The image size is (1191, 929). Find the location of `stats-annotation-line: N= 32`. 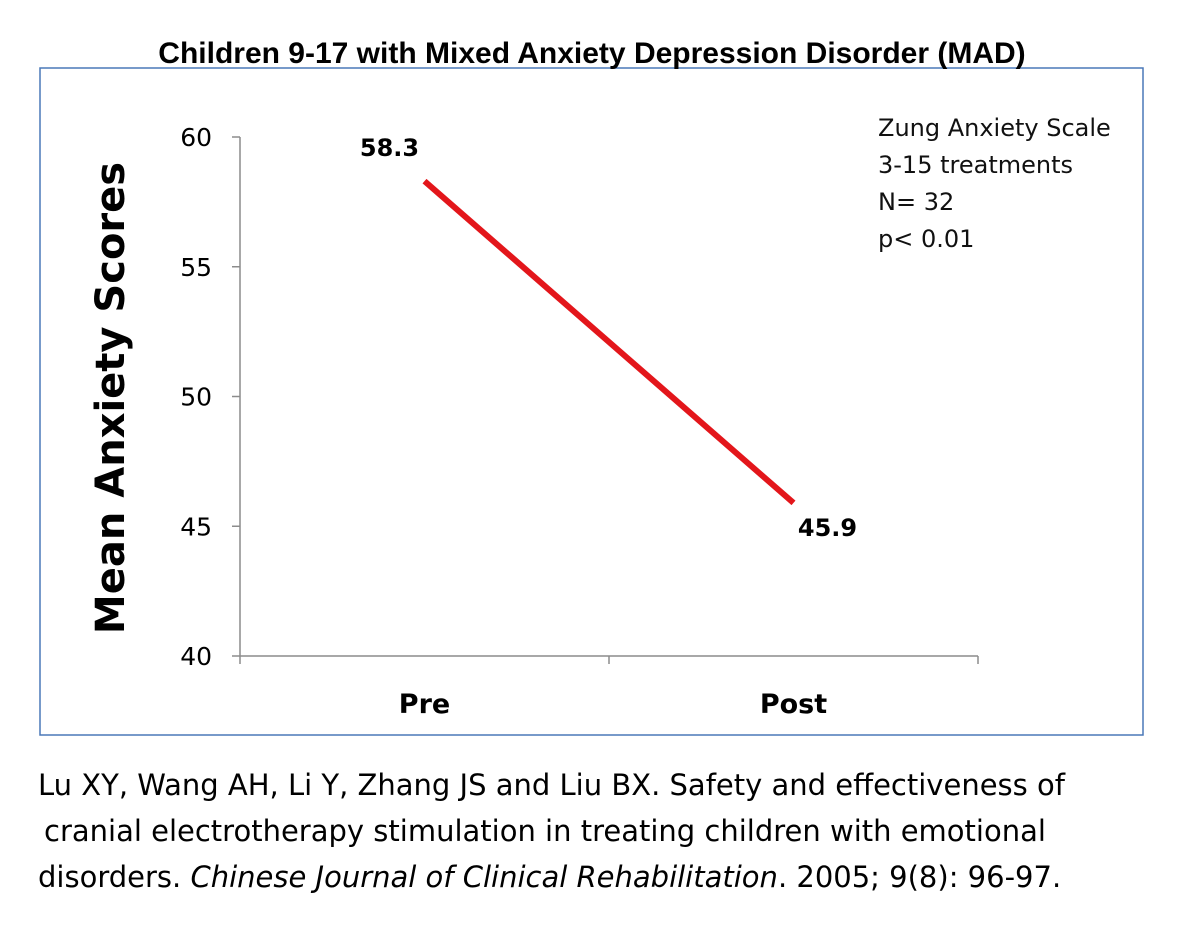

stats-annotation-line: N= 32 is located at coordinates (916, 202).